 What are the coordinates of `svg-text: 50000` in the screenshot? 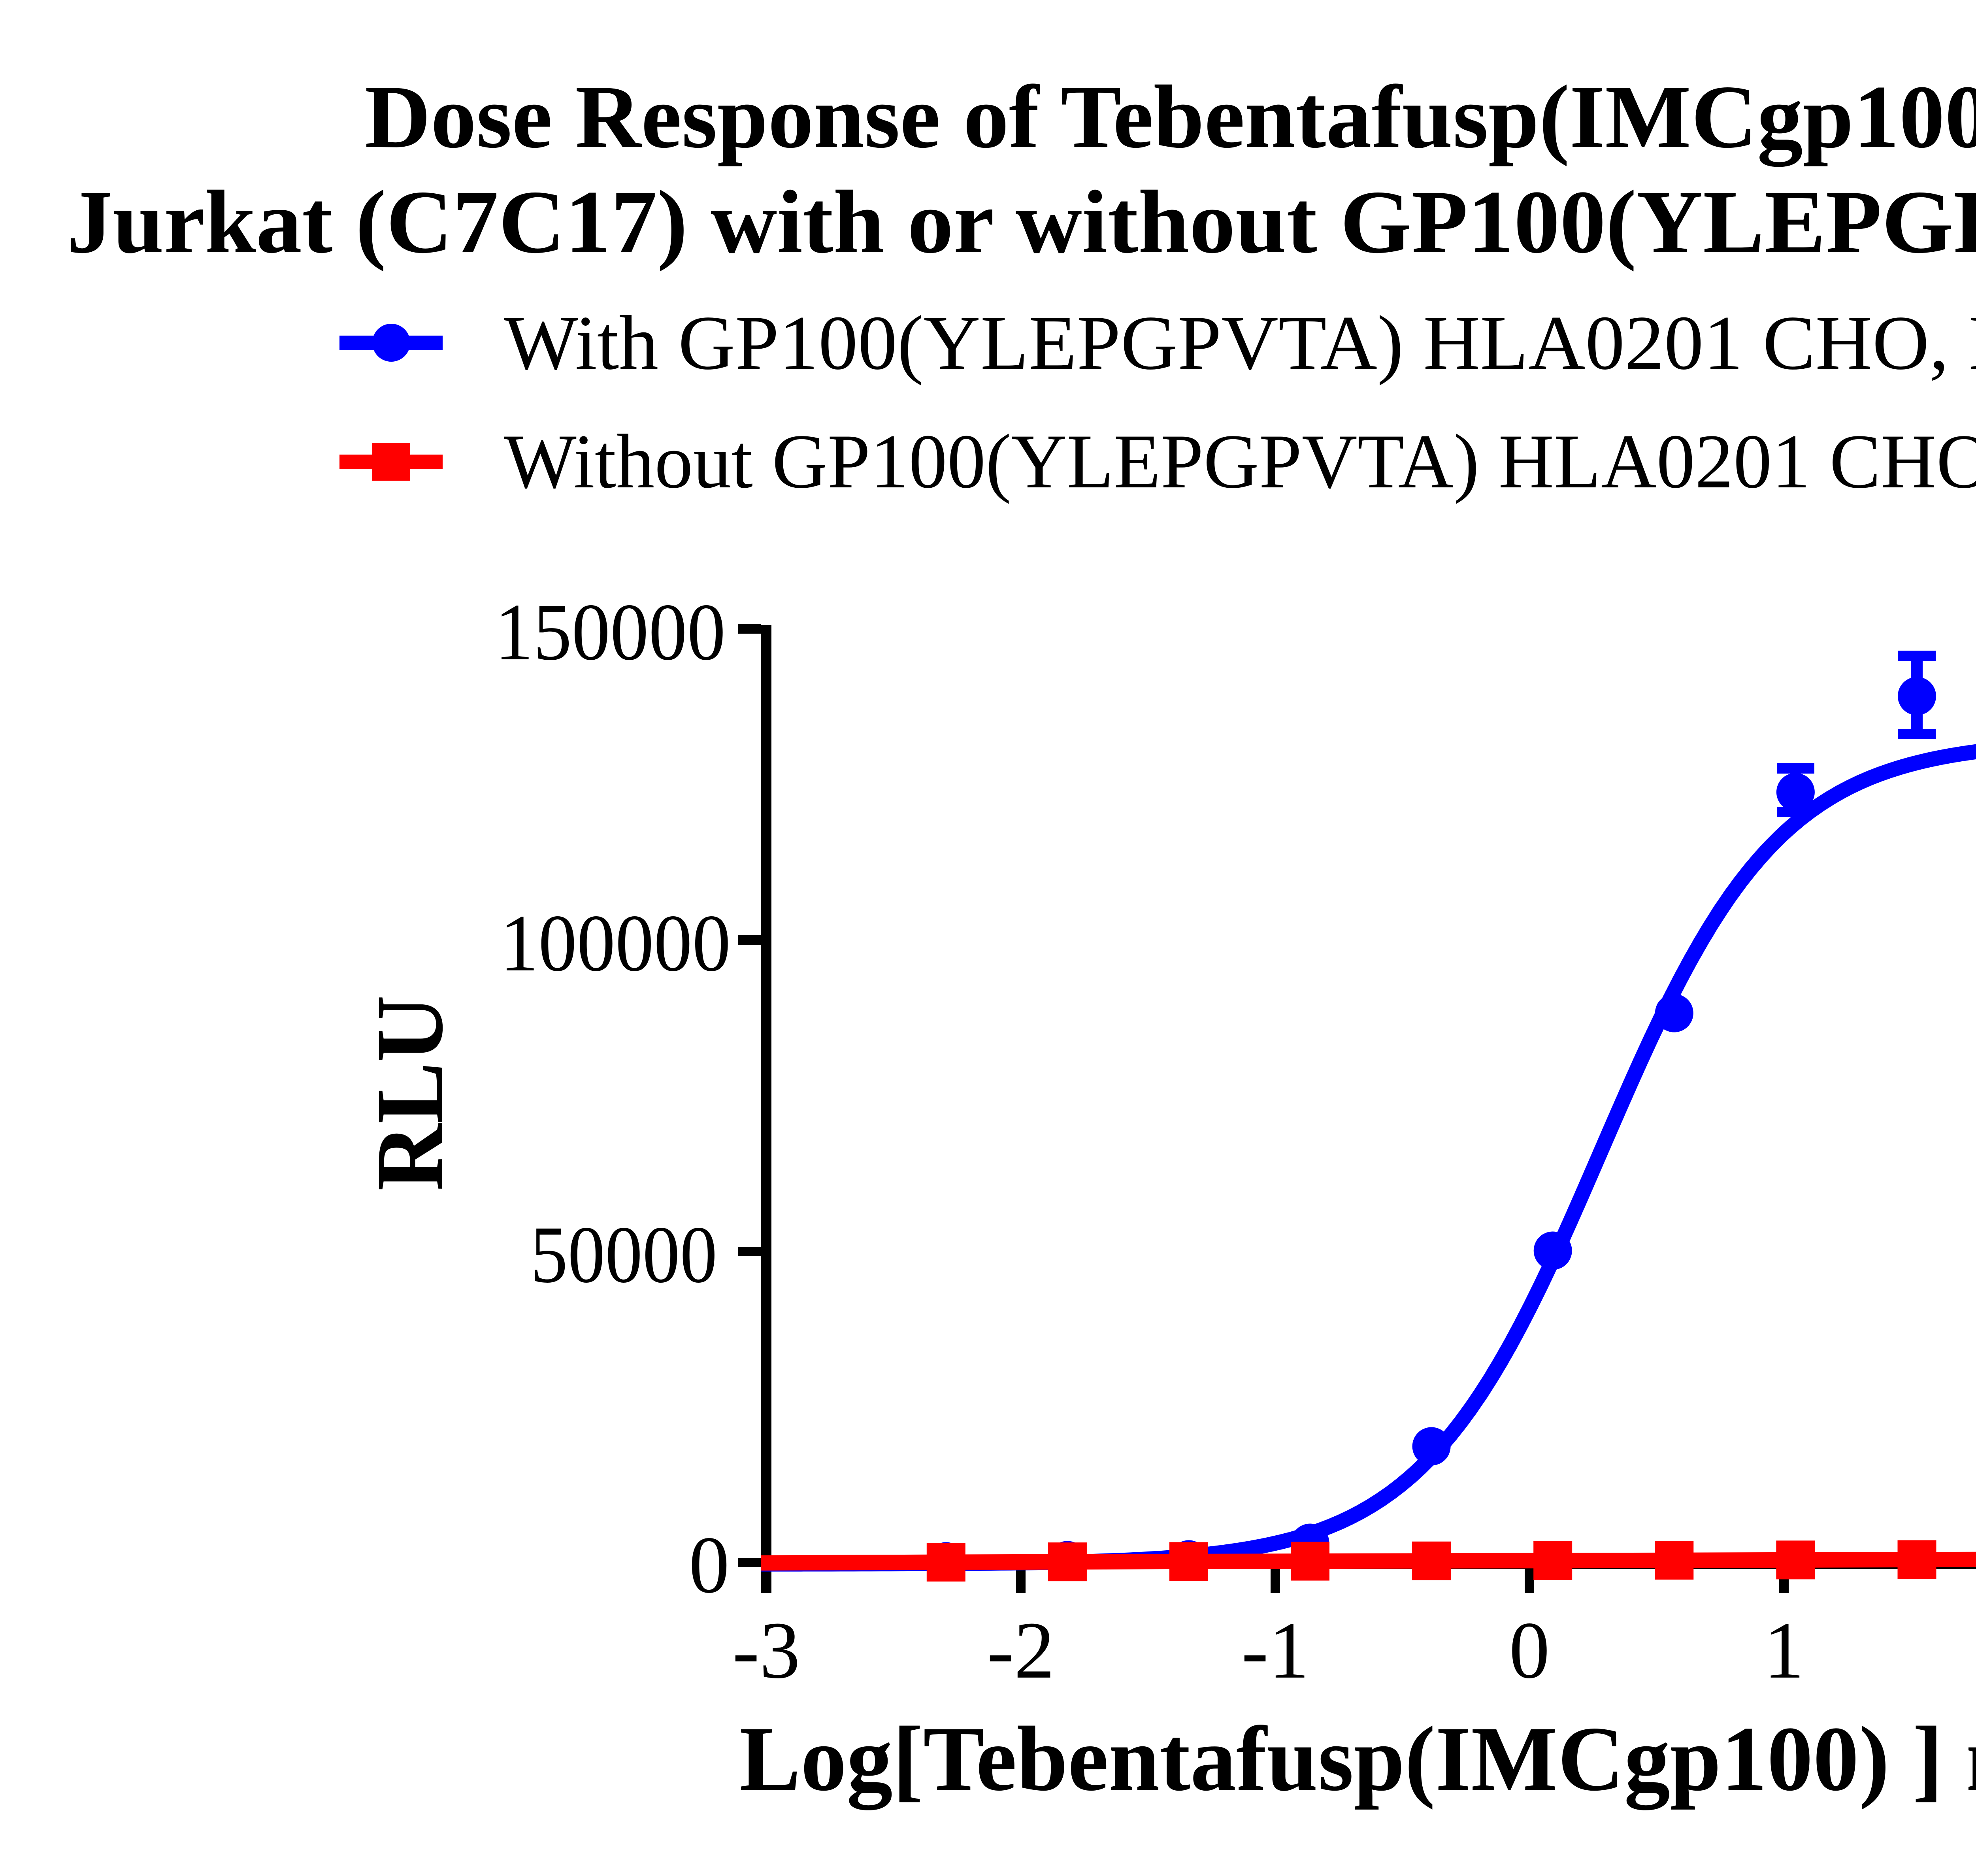 It's located at (623, 1255).